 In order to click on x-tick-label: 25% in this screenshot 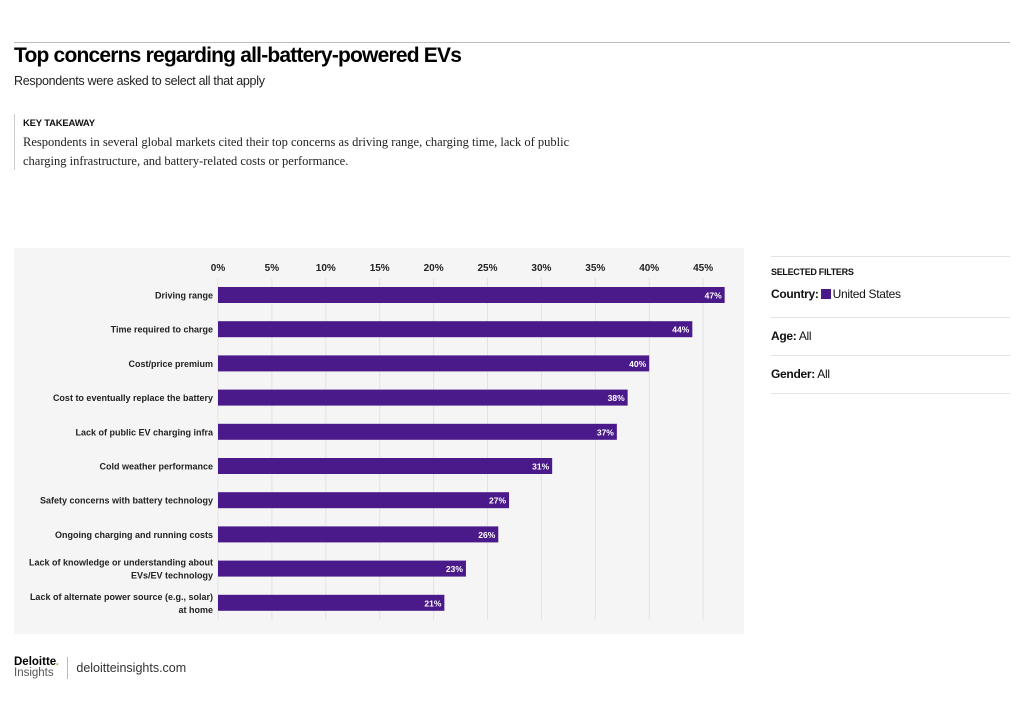, I will do `click(487, 268)`.